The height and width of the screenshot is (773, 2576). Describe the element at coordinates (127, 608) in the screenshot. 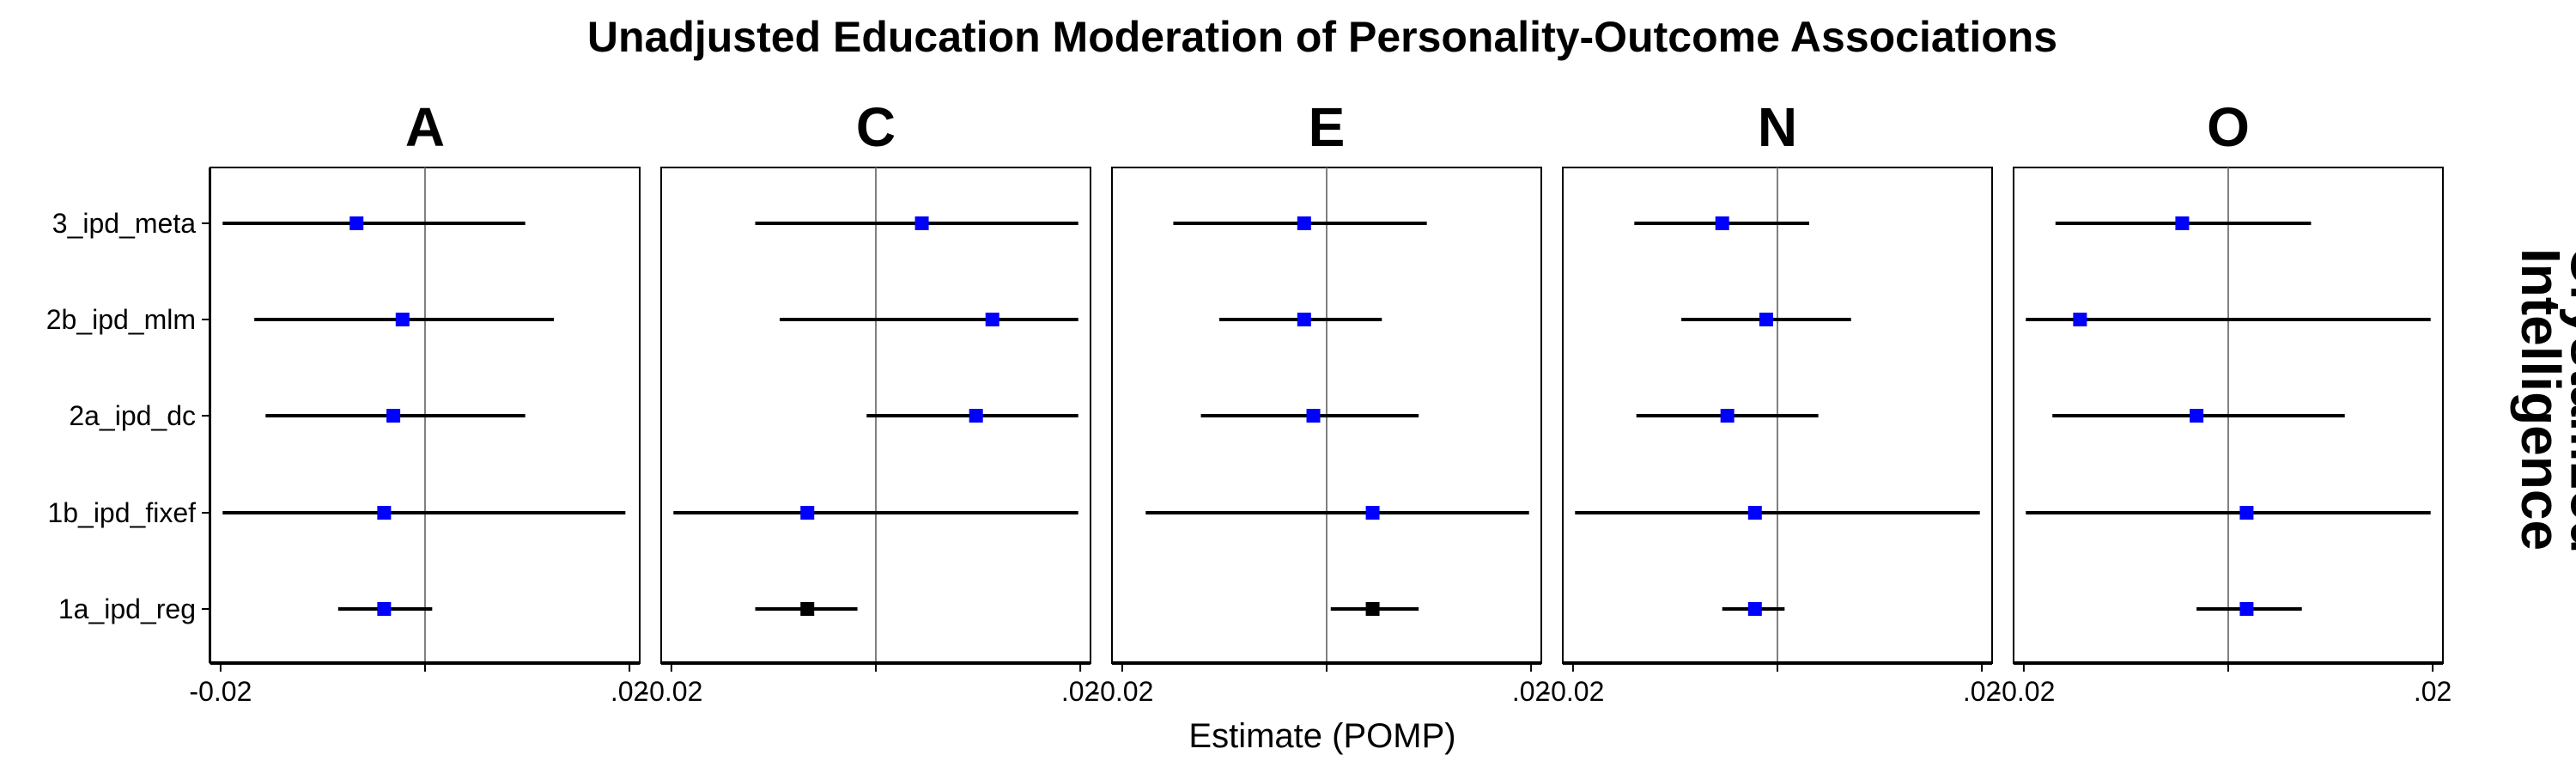

I see `y-tick-label: 1a_ipd_reg` at that location.